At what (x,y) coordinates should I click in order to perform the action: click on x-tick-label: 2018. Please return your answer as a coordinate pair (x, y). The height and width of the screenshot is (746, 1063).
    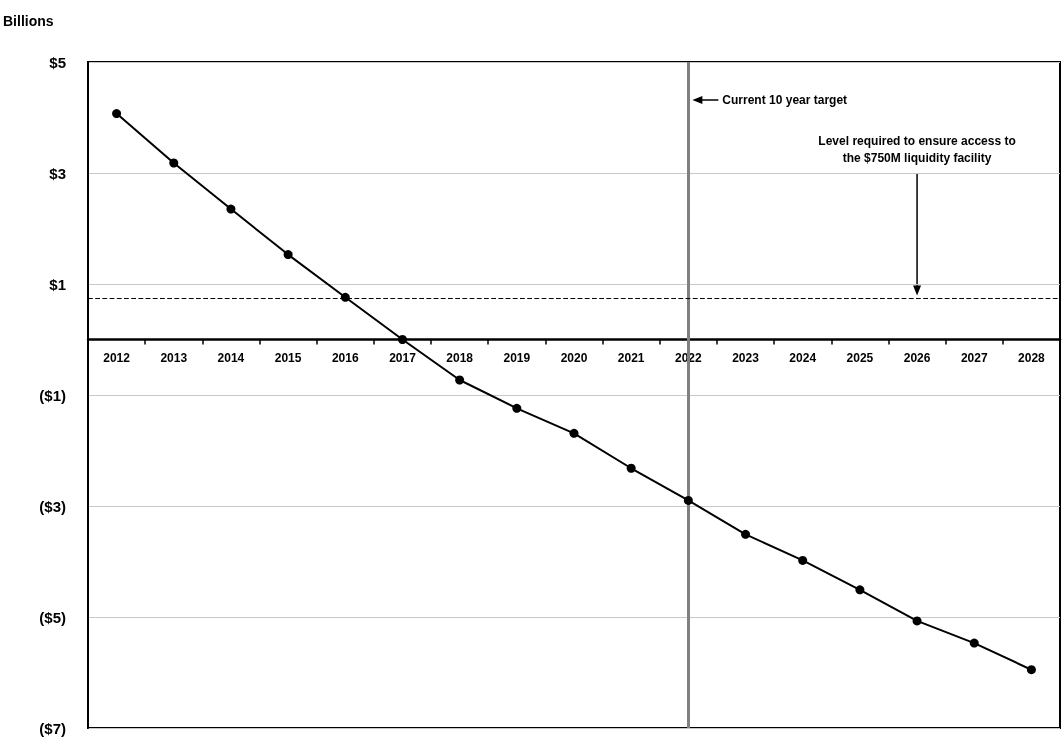
    Looking at the image, I should click on (460, 357).